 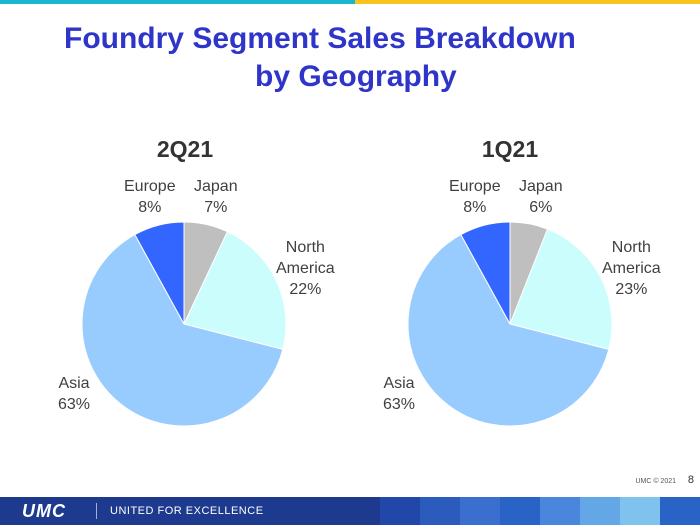 What do you see at coordinates (541, 207) in the screenshot?
I see `label-japan-value: 6%` at bounding box center [541, 207].